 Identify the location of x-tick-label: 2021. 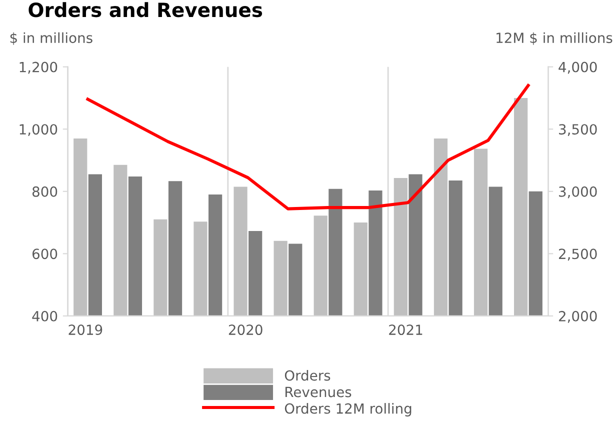
(405, 330).